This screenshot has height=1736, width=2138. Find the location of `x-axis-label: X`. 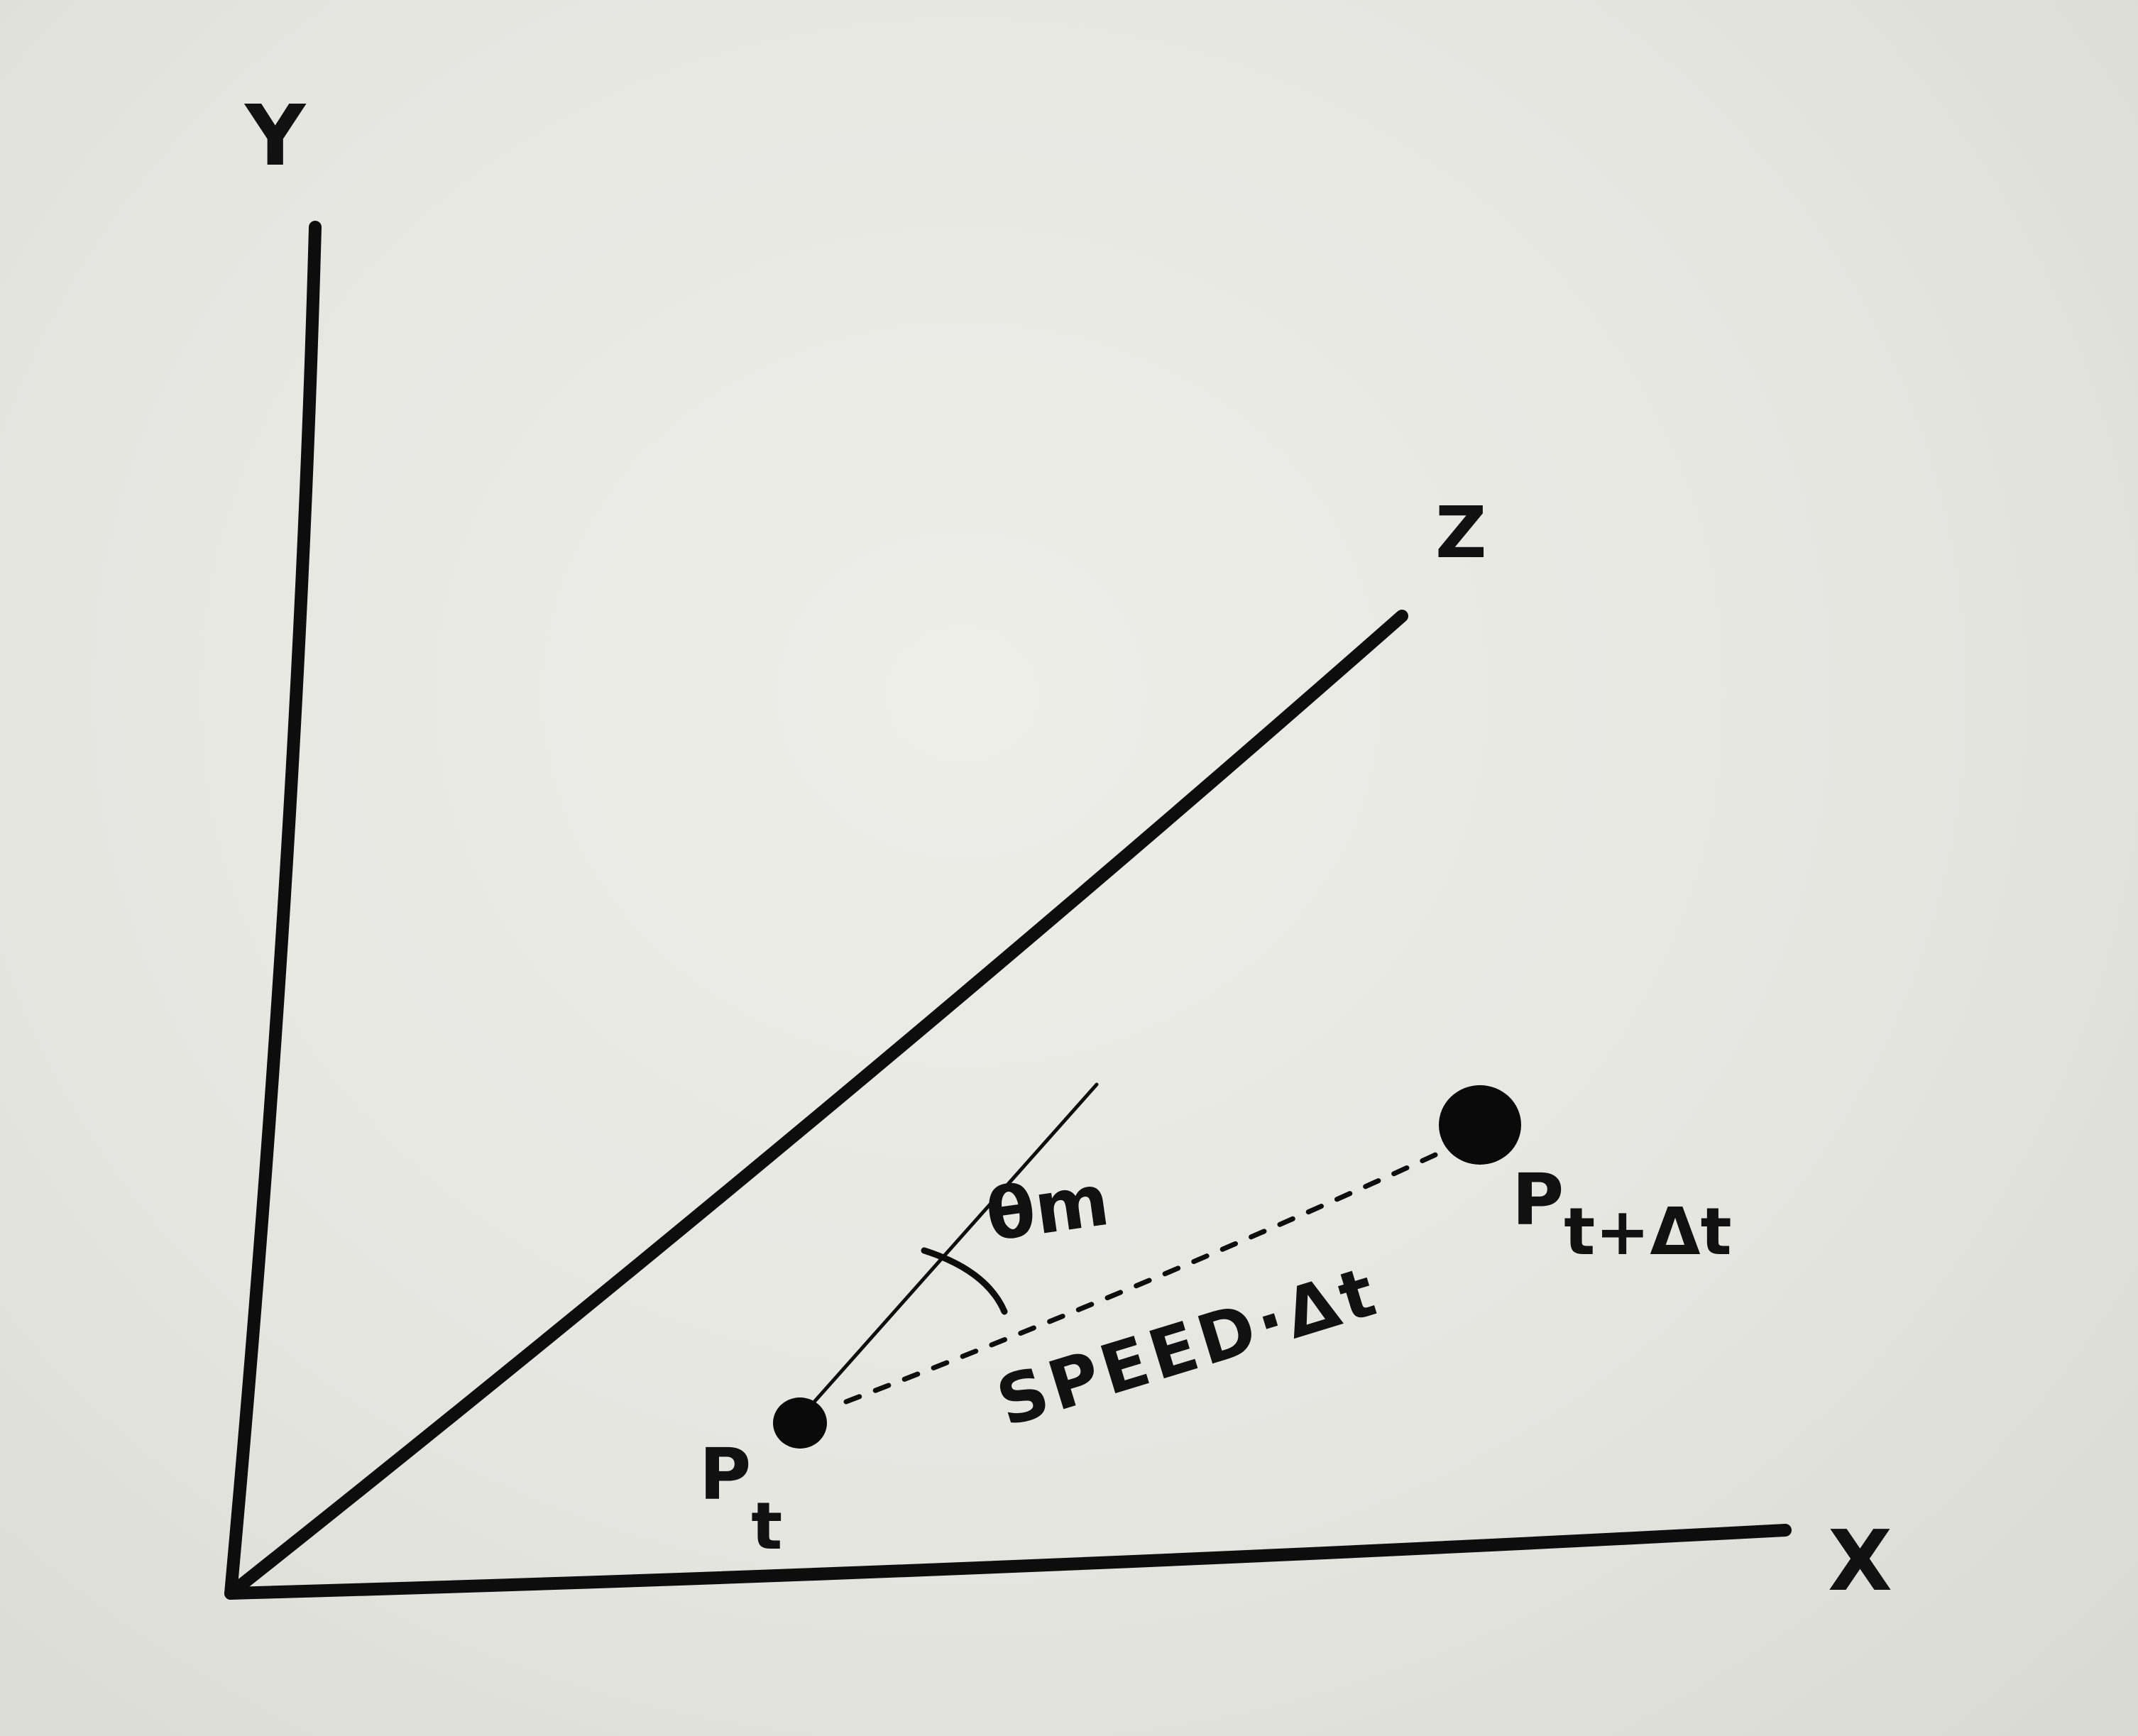

x-axis-label: X is located at coordinates (1860, 1561).